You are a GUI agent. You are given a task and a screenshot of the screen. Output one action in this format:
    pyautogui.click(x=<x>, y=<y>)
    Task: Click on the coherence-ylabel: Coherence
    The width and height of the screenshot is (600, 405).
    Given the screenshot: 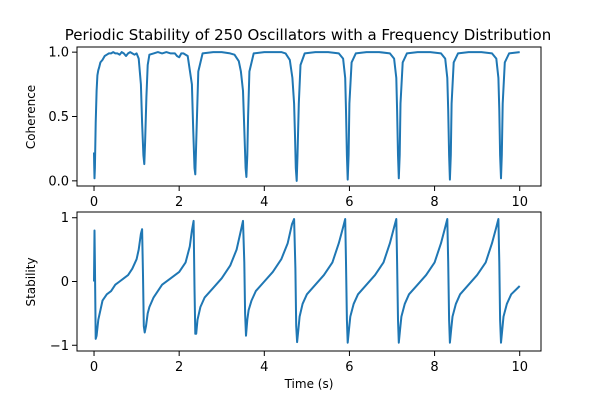 What is the action you would take?
    pyautogui.click(x=31, y=117)
    